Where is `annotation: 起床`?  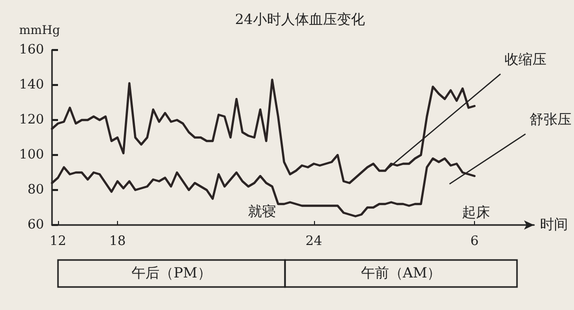 annotation: 起床 is located at coordinates (476, 213).